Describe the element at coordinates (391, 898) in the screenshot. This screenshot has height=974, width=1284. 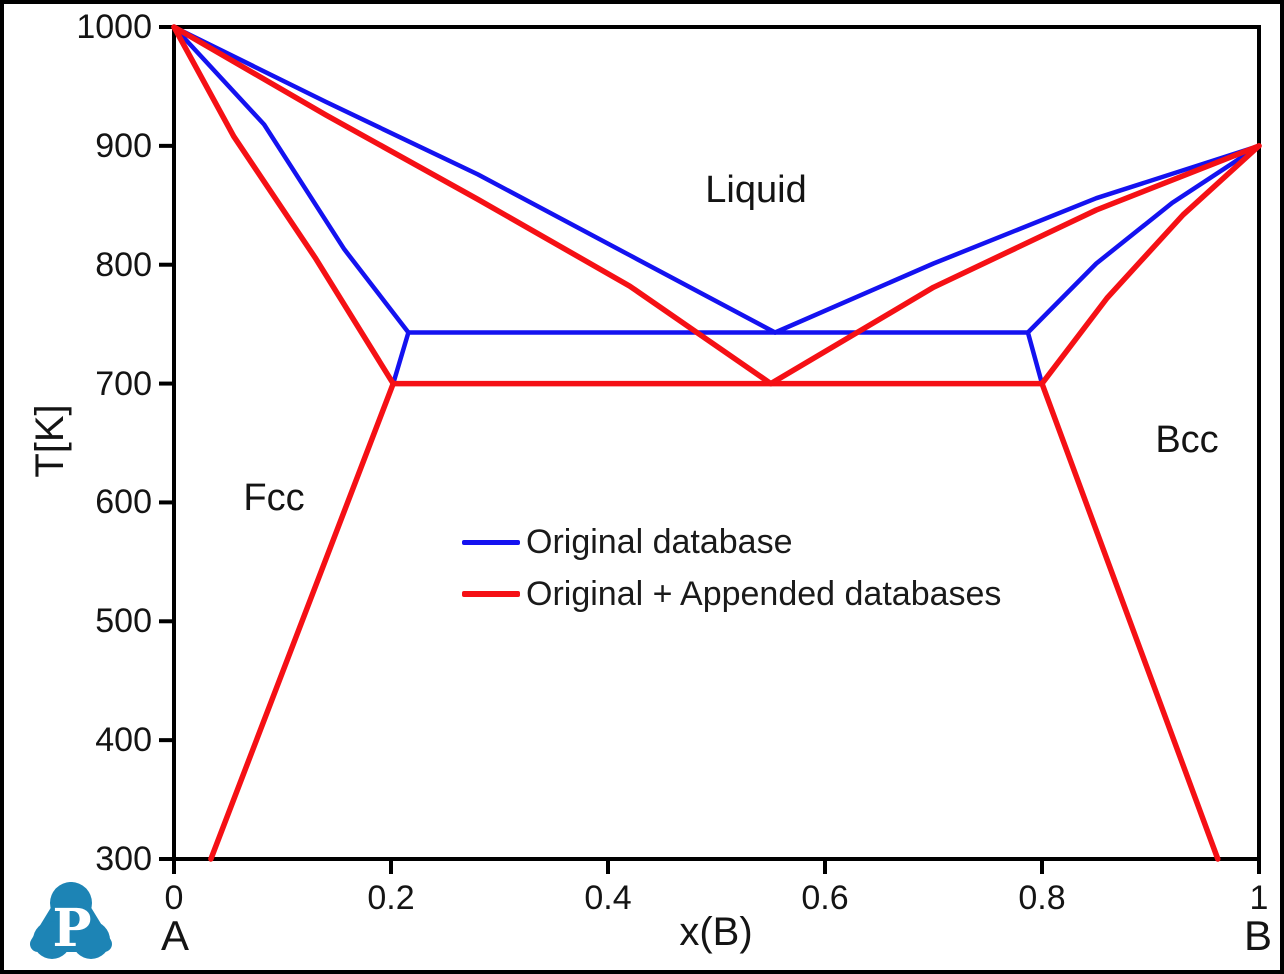
I see `x-tick-label: 0.2` at that location.